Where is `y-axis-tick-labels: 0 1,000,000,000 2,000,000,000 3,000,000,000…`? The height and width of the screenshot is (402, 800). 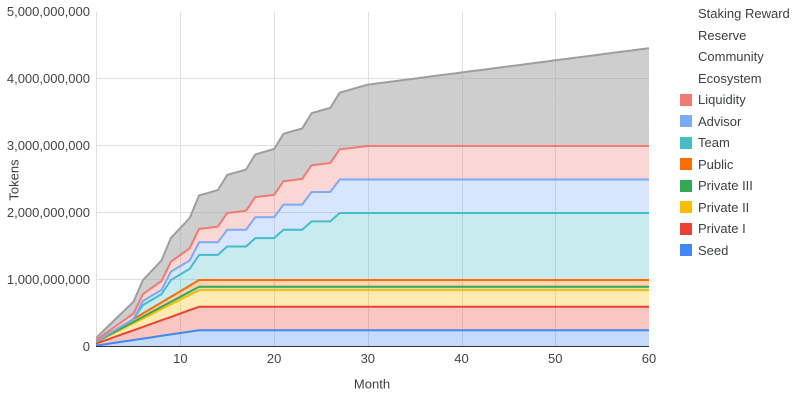
y-axis-tick-labels: 0 1,000,000,000 2,000,000,000 3,000,000,000… is located at coordinates (45, 179).